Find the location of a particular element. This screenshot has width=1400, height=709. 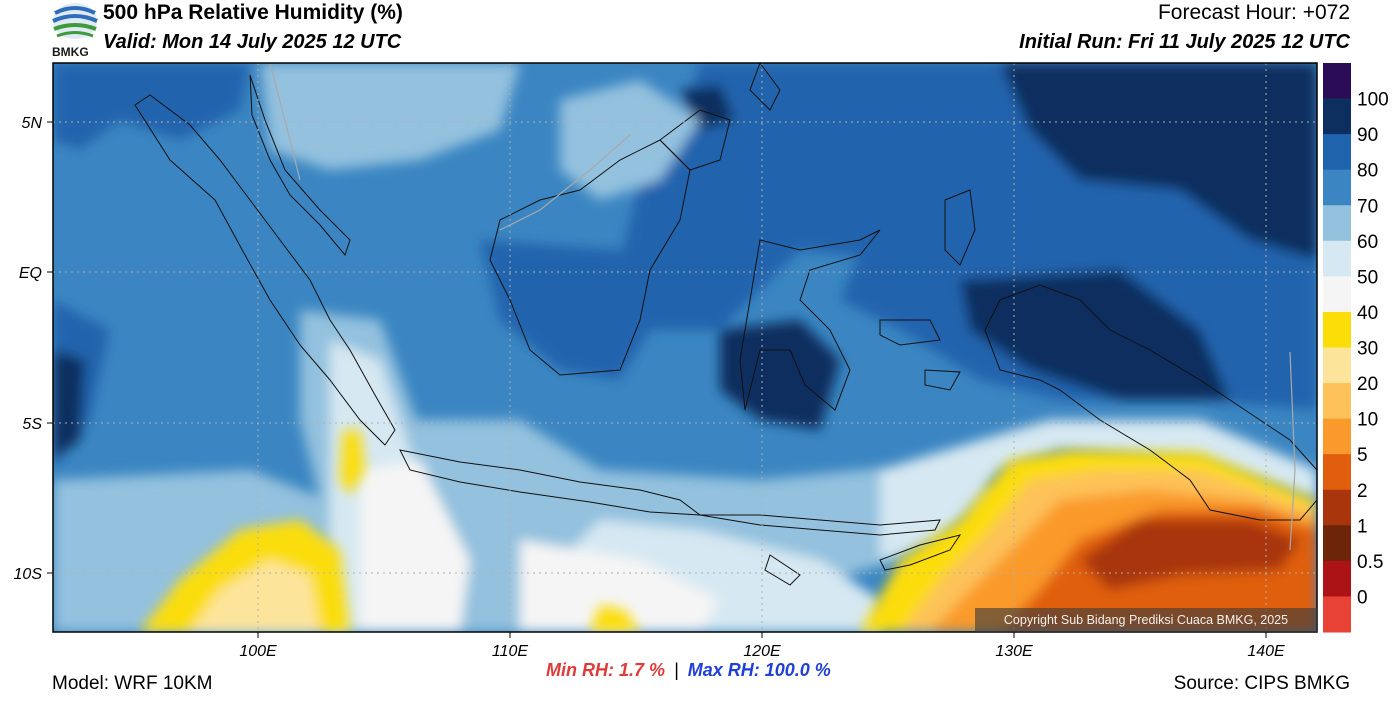

legend-label: 30 is located at coordinates (1367, 349).